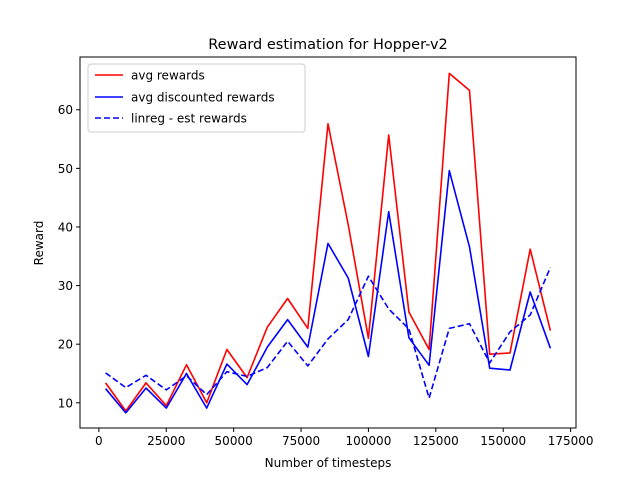 The height and width of the screenshot is (480, 640). What do you see at coordinates (189, 119) in the screenshot?
I see `legend-label-linreg-est-rewards: linreg - est rewards` at bounding box center [189, 119].